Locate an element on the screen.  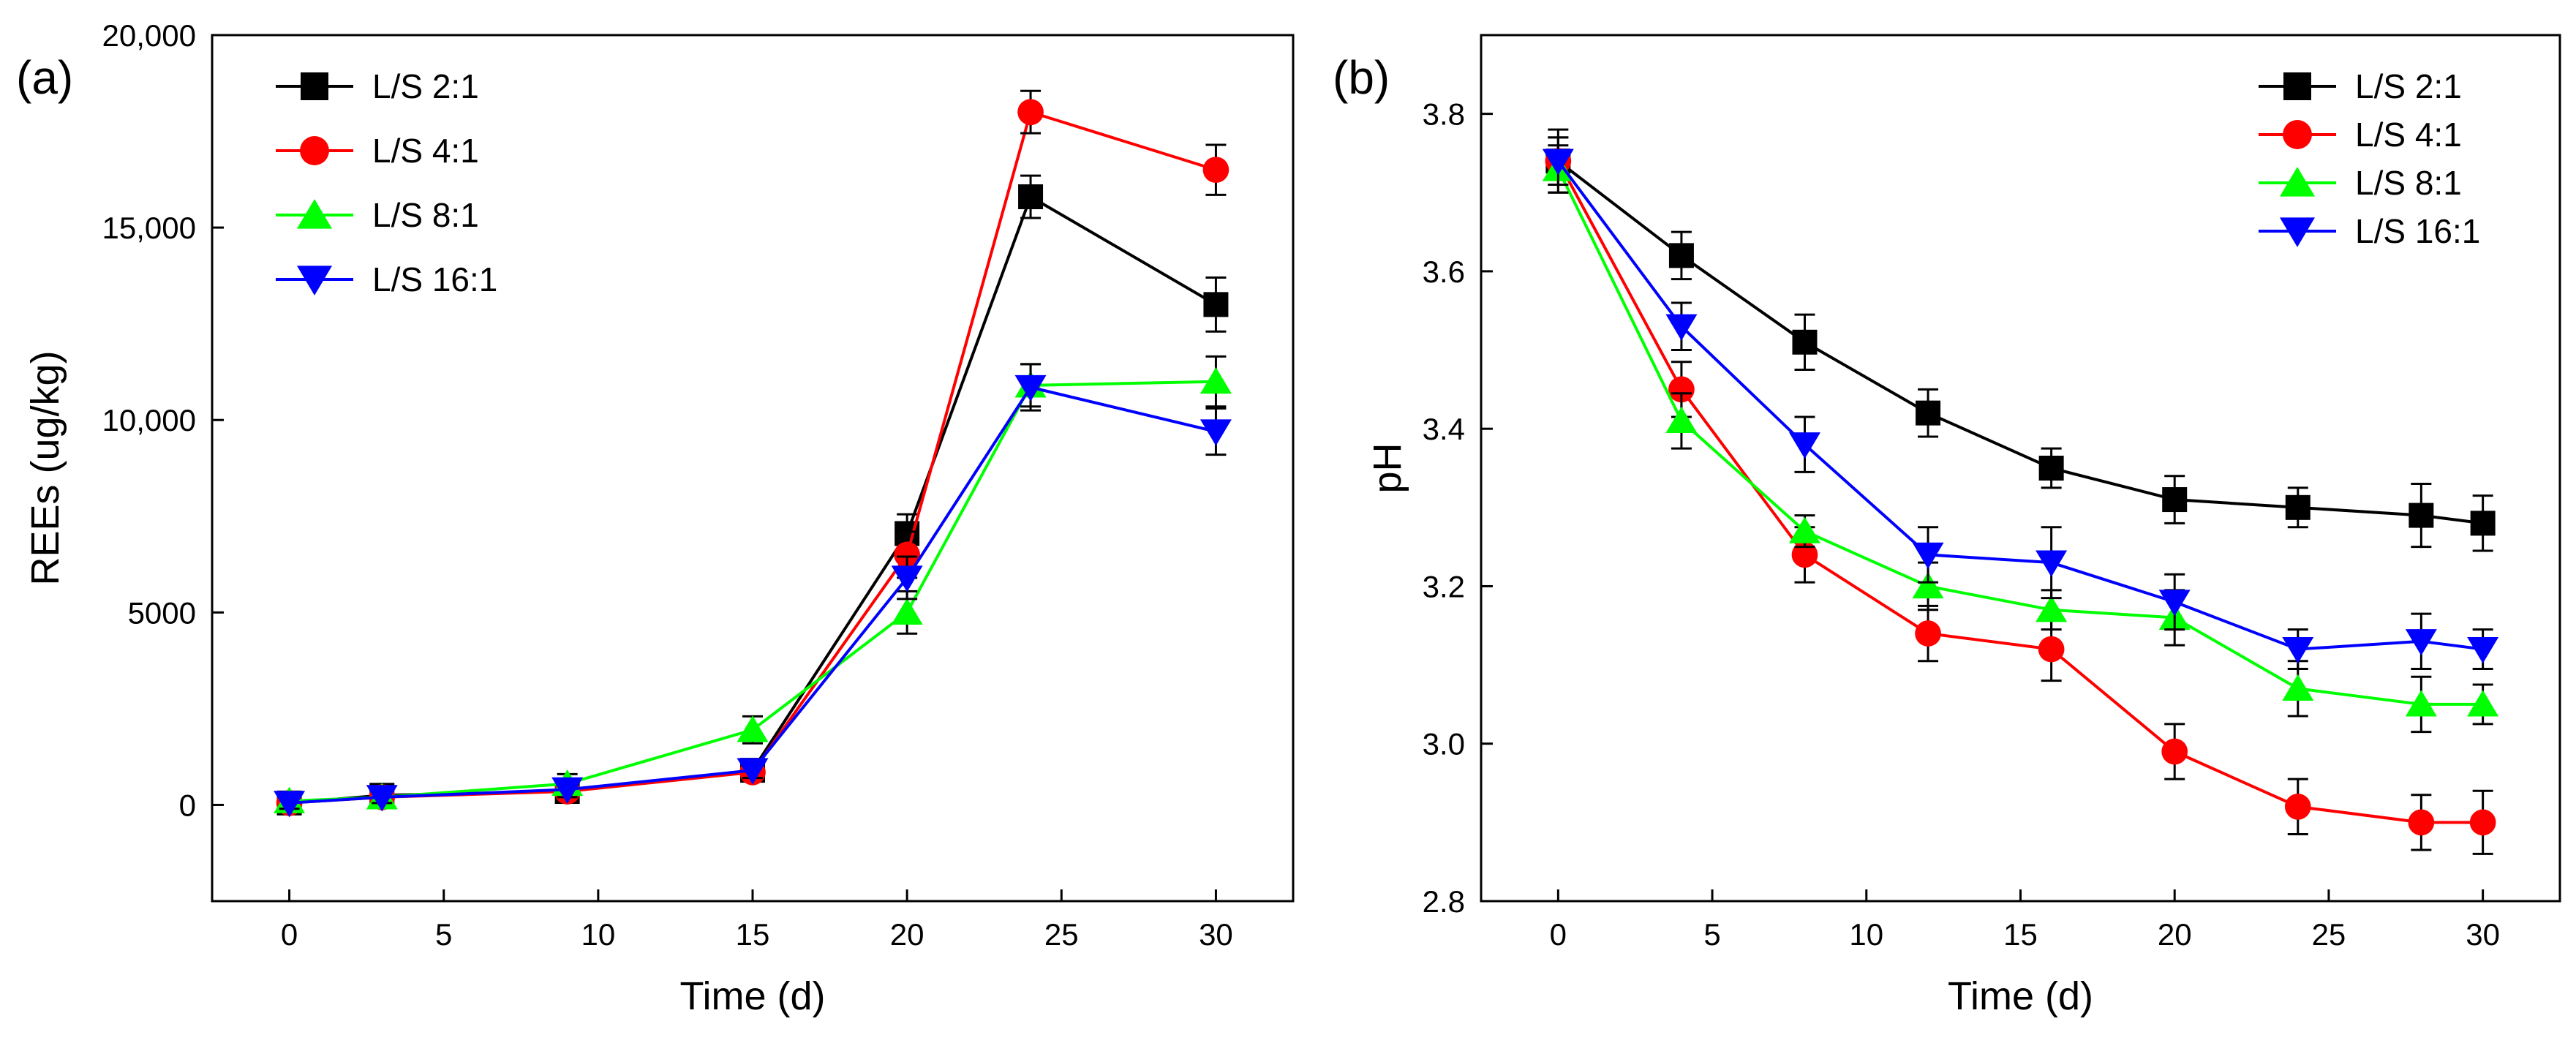
panel-b-x-tick-label: 25 is located at coordinates (2329, 934).